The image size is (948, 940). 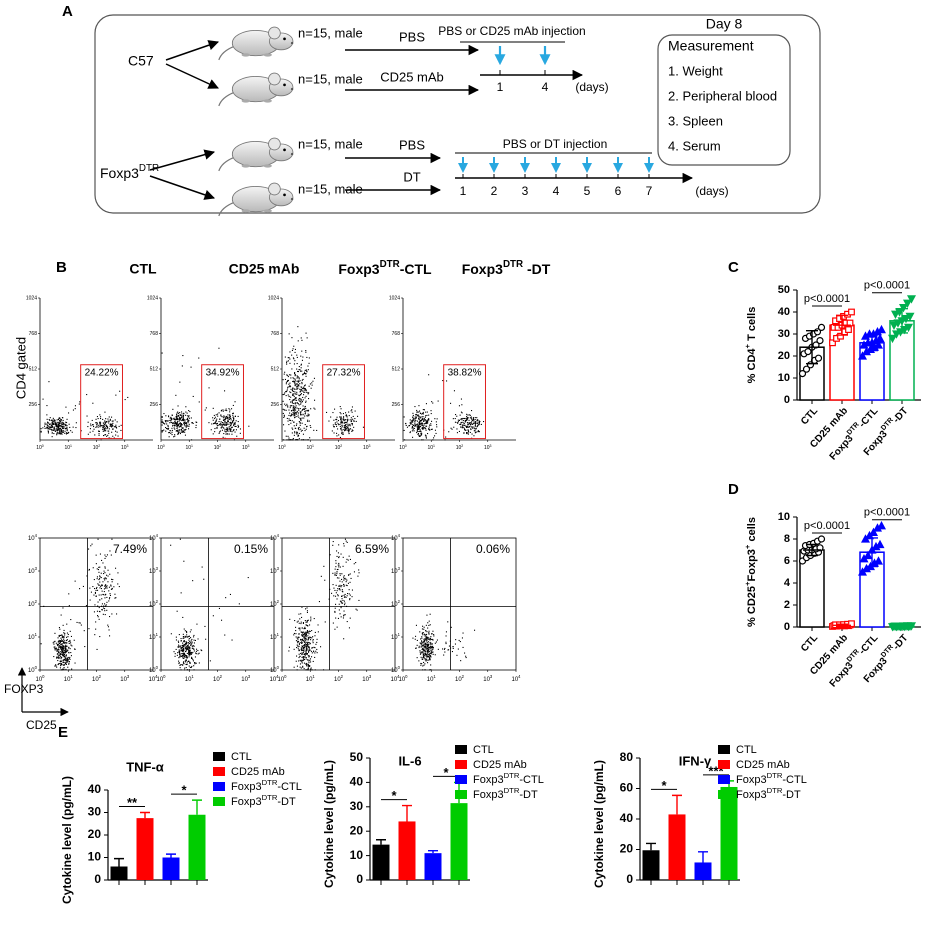 I want to click on x-tick-label-part: 0, so click(x=164, y=676).